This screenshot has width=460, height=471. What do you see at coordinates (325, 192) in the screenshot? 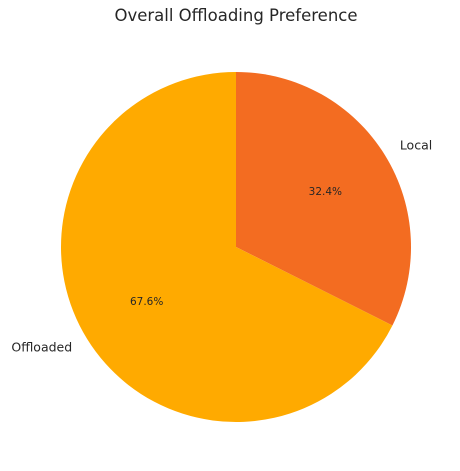
I see `slice-percent-local: 32.4%` at bounding box center [325, 192].